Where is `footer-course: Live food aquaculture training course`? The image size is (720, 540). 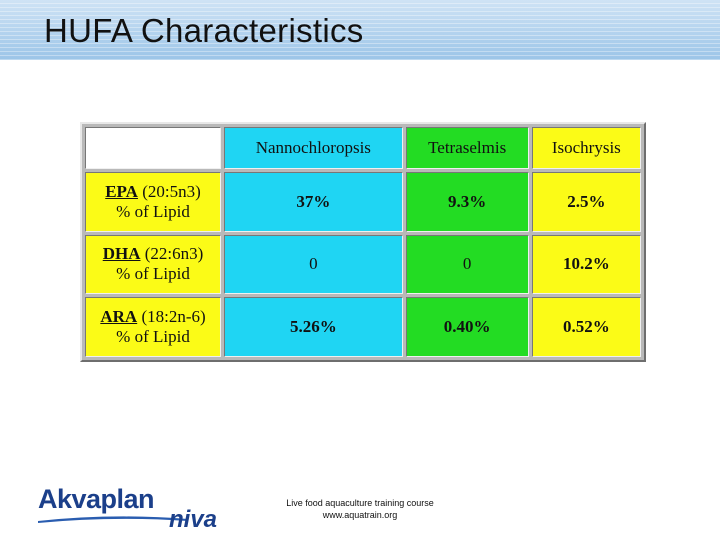 footer-course: Live food aquaculture training course is located at coordinates (360, 503).